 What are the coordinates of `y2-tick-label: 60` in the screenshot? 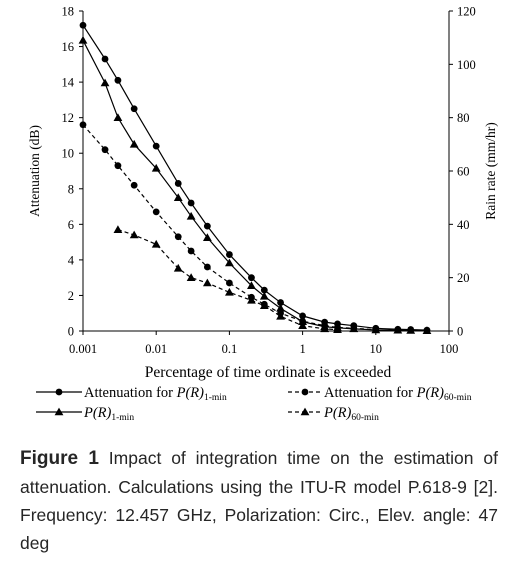 It's located at (463, 172).